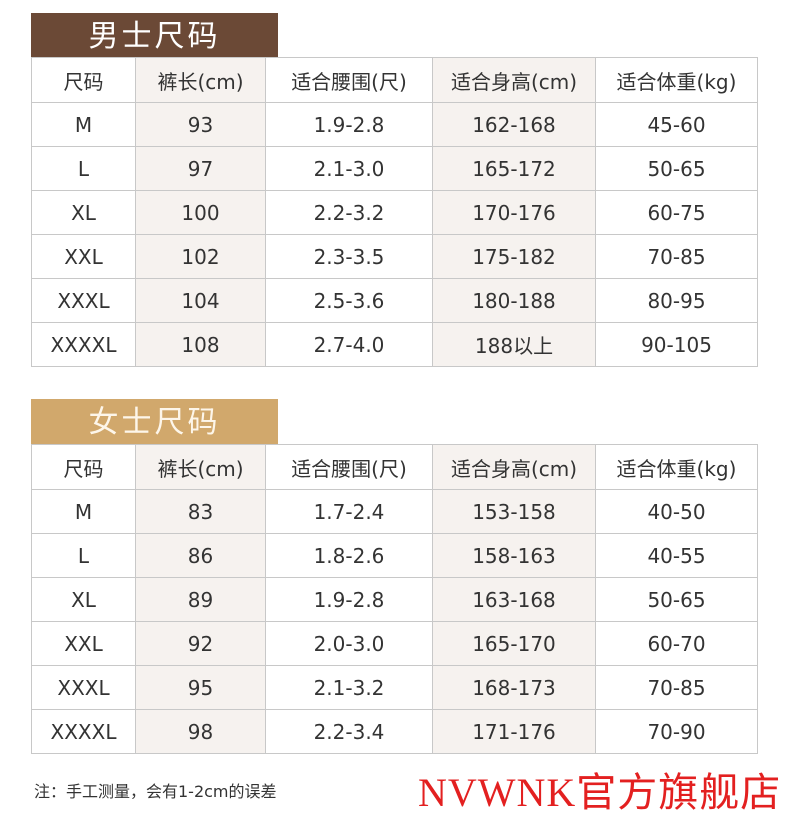 The height and width of the screenshot is (830, 790). What do you see at coordinates (200, 687) in the screenshot?
I see `table-cell: 95` at bounding box center [200, 687].